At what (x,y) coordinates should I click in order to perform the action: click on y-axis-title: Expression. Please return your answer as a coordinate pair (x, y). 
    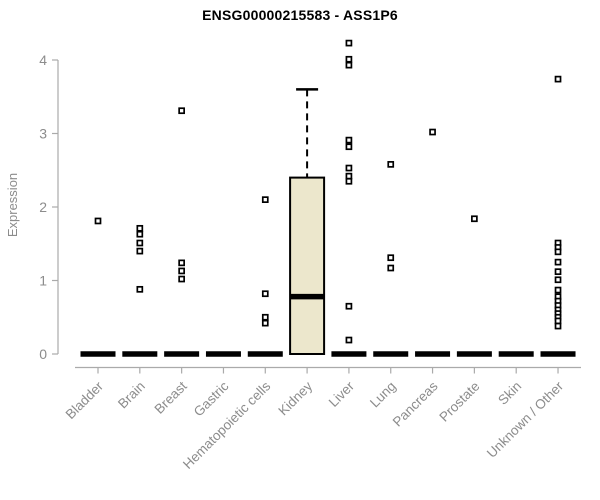
    Looking at the image, I should click on (12, 205).